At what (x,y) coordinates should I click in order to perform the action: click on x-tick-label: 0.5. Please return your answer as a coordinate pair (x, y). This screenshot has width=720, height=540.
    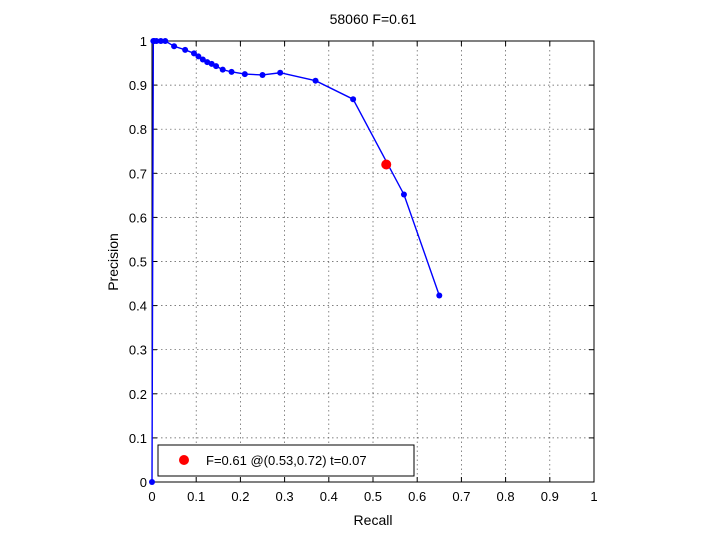
    Looking at the image, I should click on (373, 496).